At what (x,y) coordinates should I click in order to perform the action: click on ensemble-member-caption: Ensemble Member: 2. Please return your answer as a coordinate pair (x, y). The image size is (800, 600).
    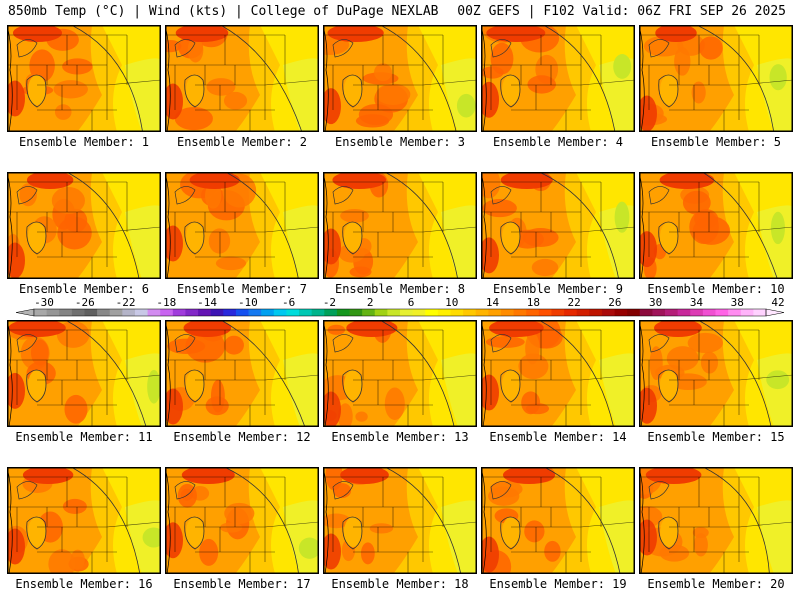
    Looking at the image, I should click on (242, 142).